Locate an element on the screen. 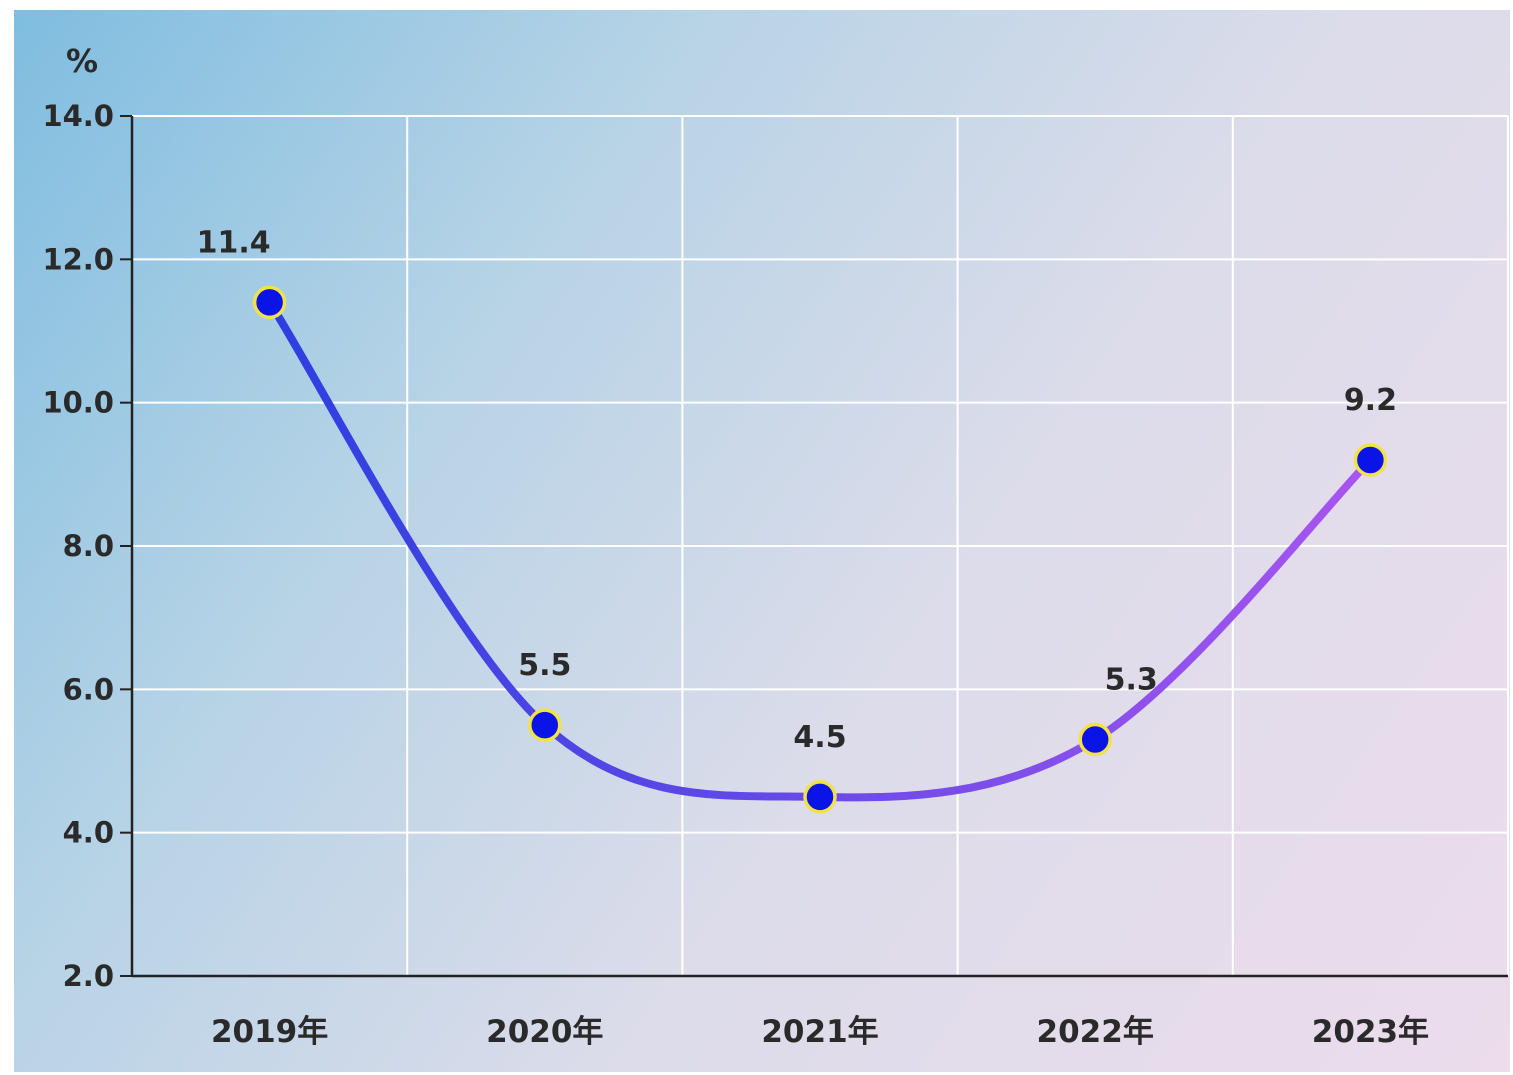 The height and width of the screenshot is (1075, 1513). data-label: 5.3 is located at coordinates (1131, 680).